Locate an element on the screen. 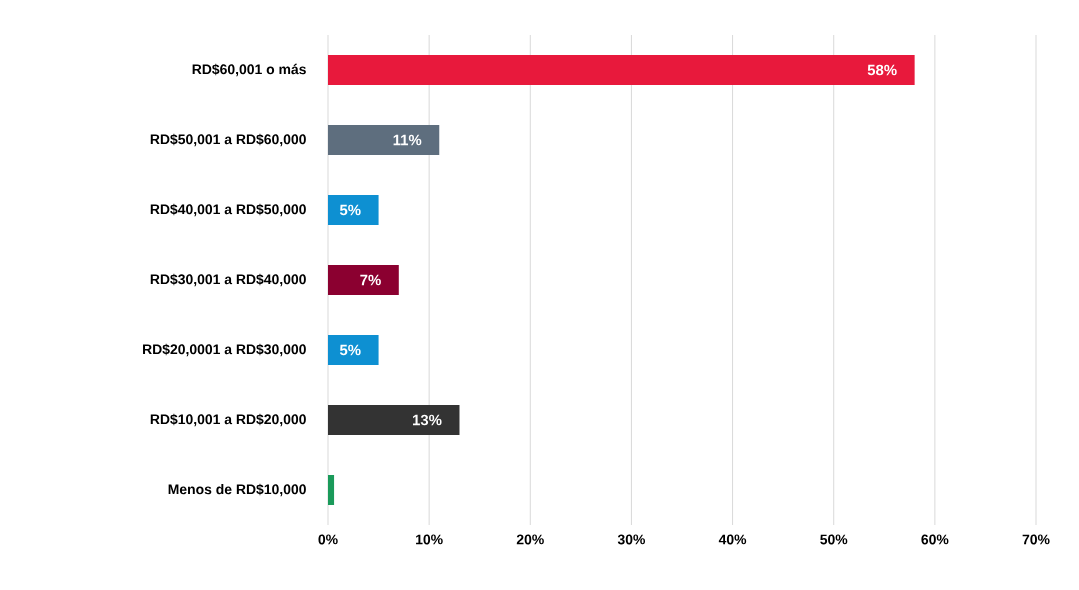 Image resolution: width=1079 pixels, height=590 pixels. x-tick-label: 70% is located at coordinates (1036, 539).